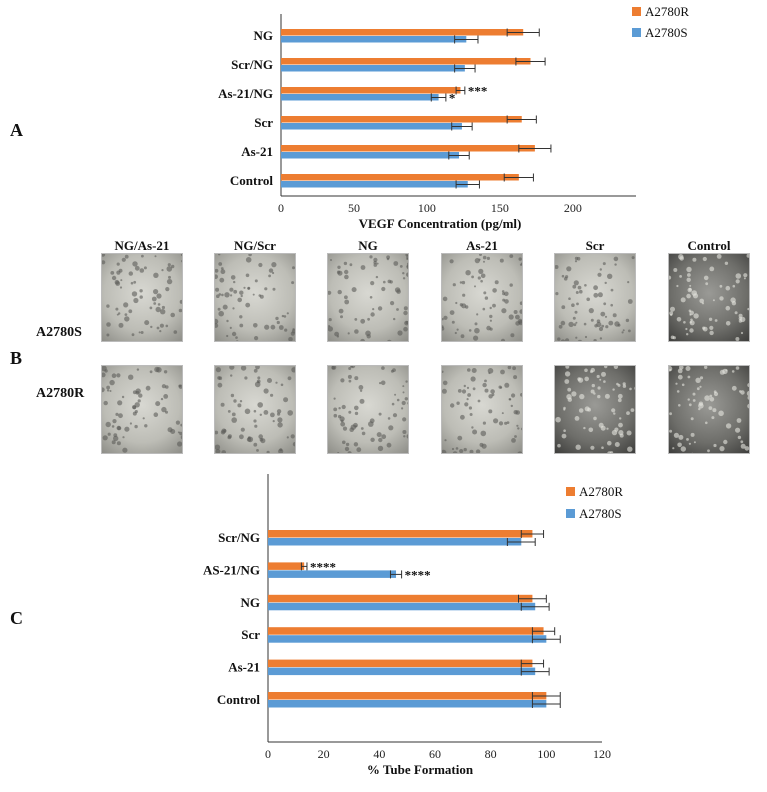  I want to click on significance-A2780S-2: *, so click(452, 98).